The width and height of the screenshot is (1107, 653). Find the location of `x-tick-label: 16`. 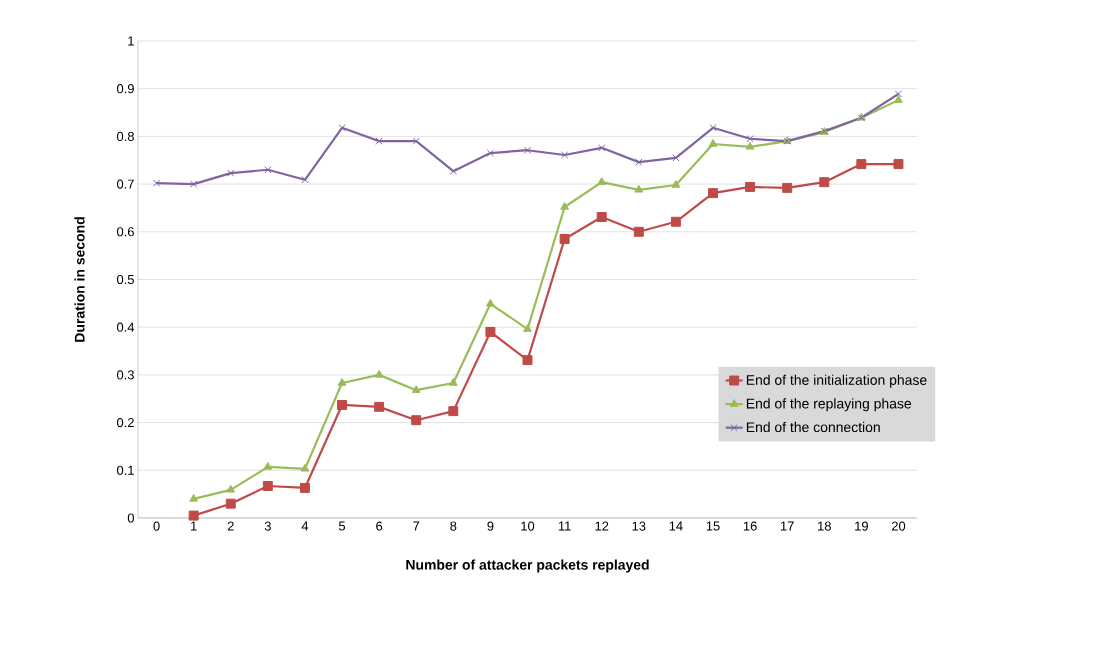

x-tick-label: 16 is located at coordinates (750, 526).